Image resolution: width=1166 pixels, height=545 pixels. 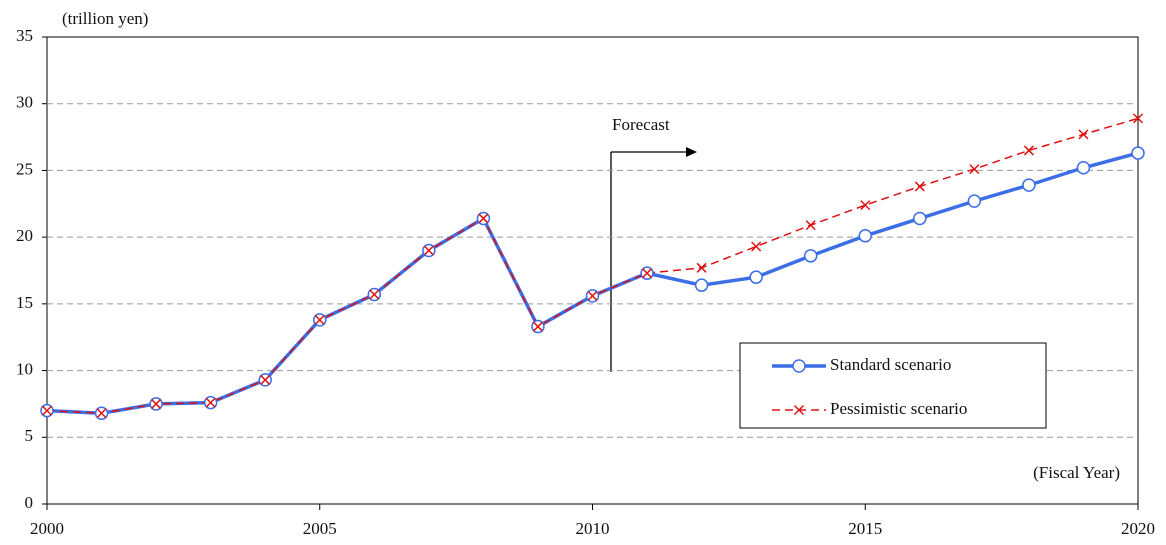 What do you see at coordinates (29, 435) in the screenshot?
I see `y-tick-label: 5` at bounding box center [29, 435].